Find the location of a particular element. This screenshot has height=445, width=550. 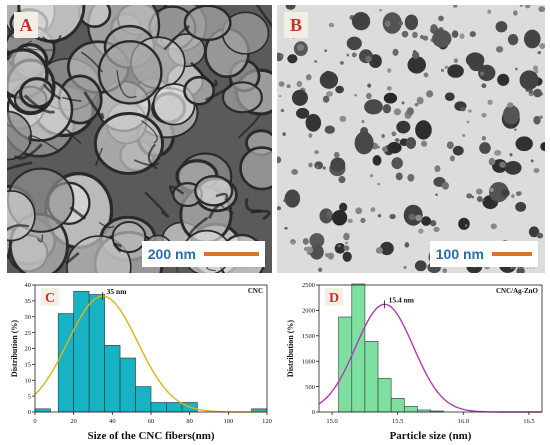

plot-frame is located at coordinates (430, 348).